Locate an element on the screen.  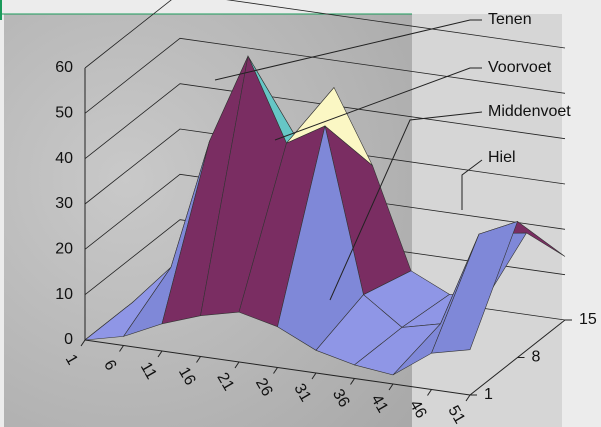
z-tick-label: 30 is located at coordinates (64, 203).